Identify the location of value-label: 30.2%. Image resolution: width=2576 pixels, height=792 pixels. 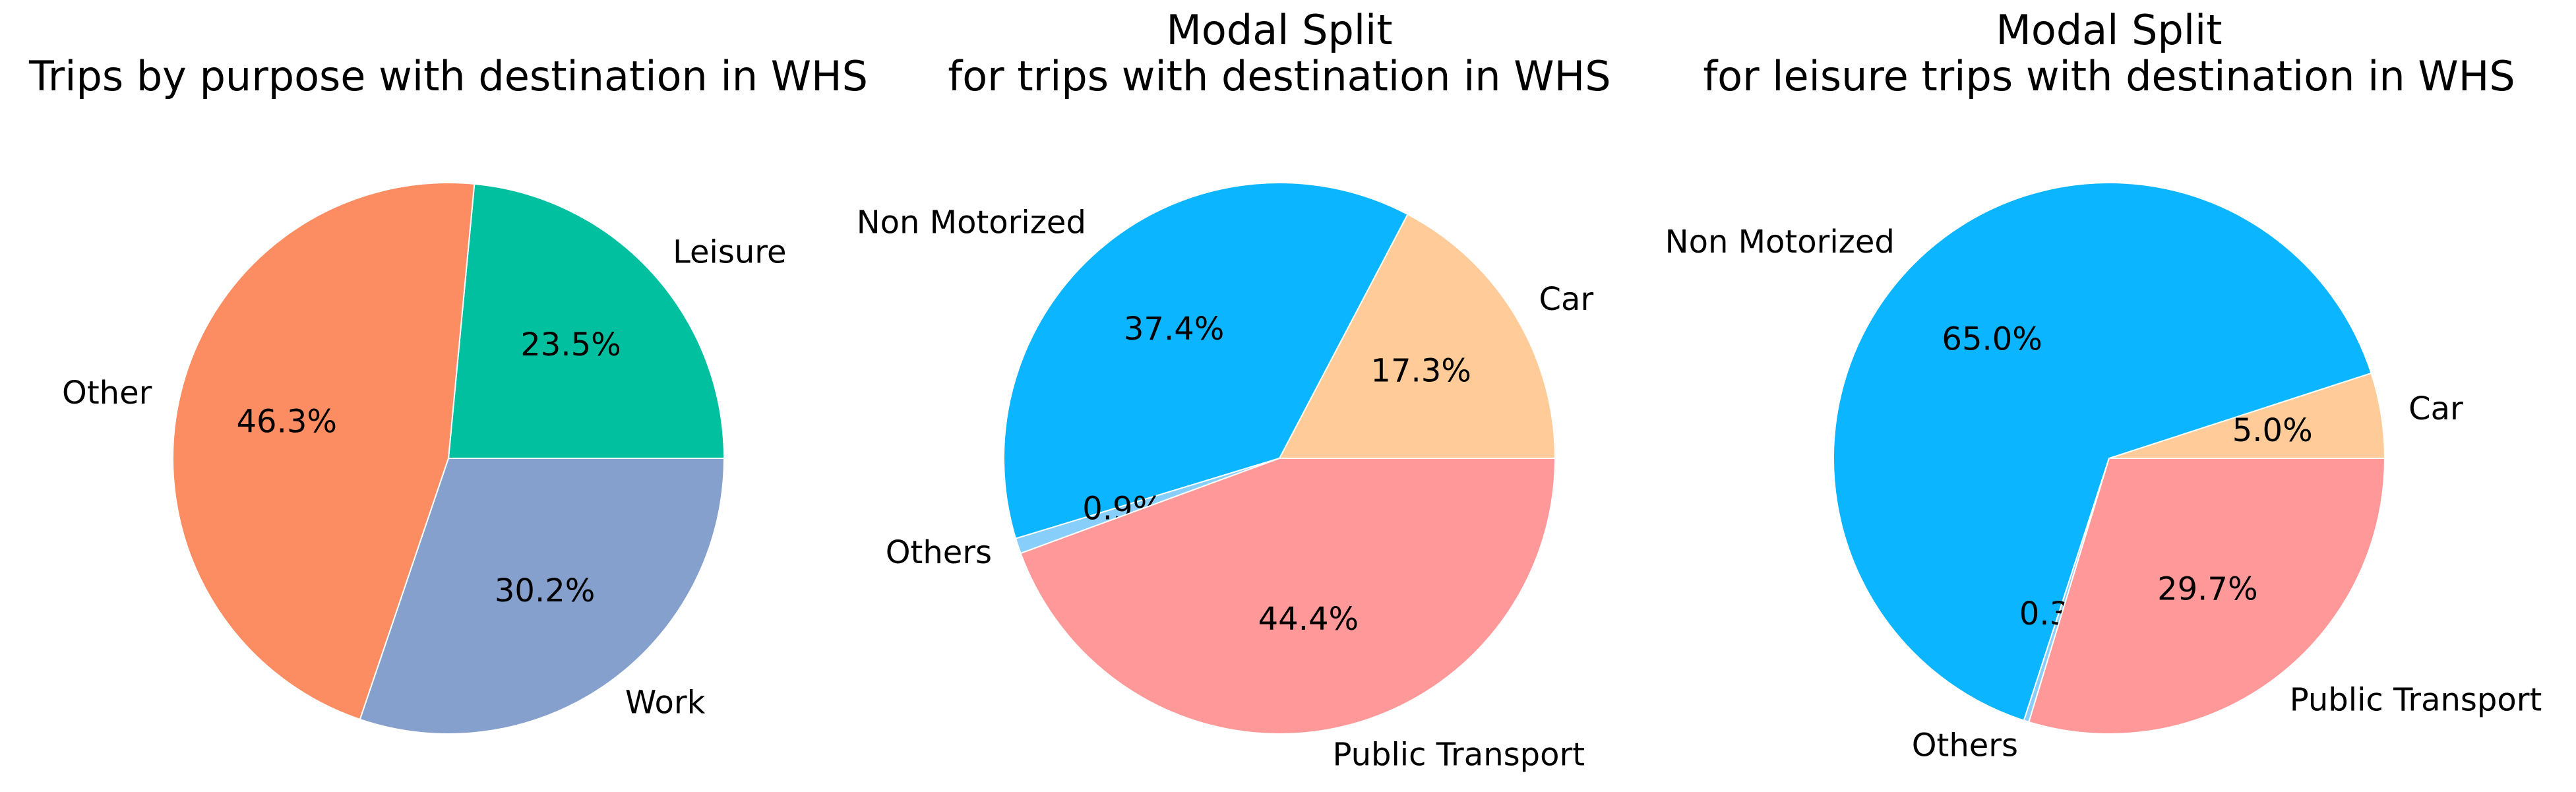
(545, 590).